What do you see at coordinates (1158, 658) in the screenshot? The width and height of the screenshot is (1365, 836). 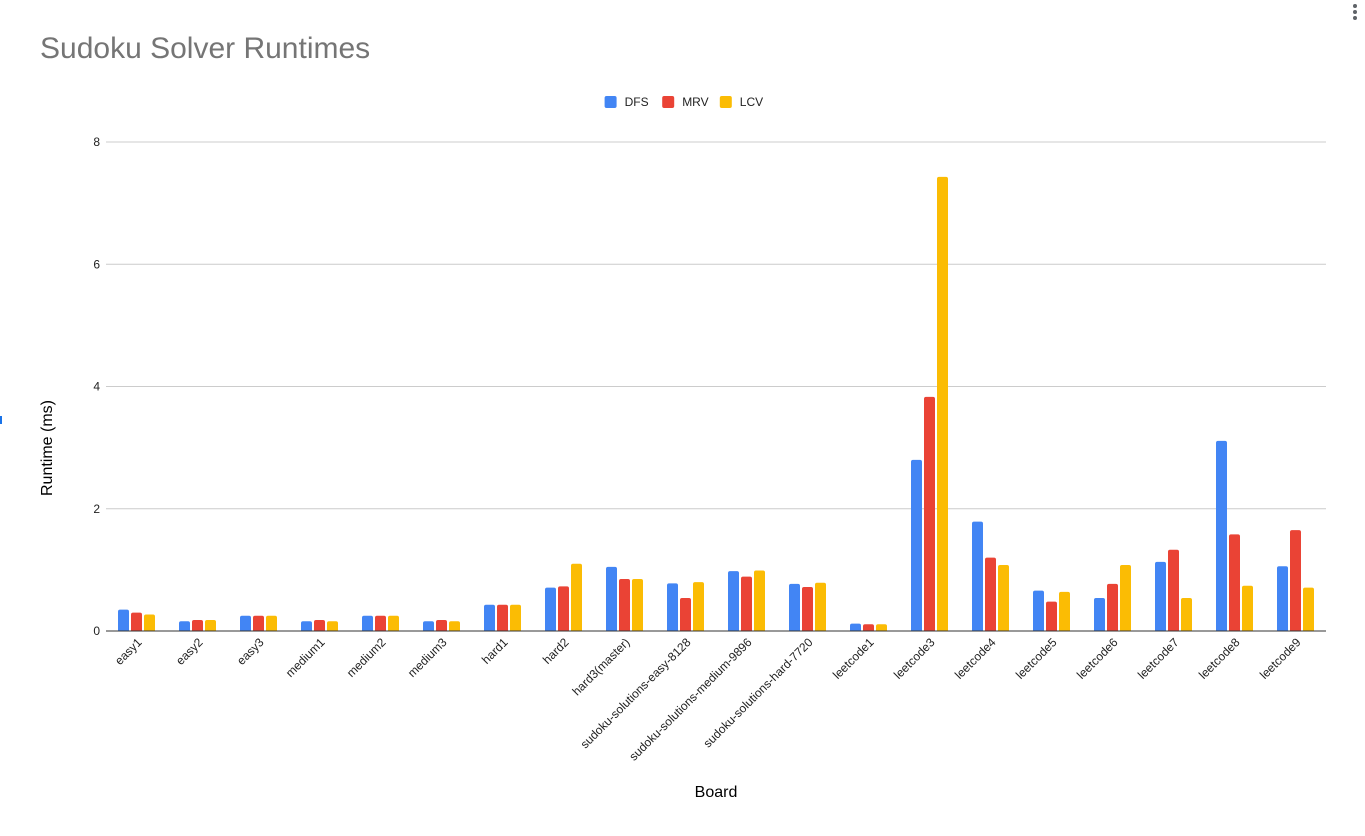 I see `x-tick-label: leetcode7` at bounding box center [1158, 658].